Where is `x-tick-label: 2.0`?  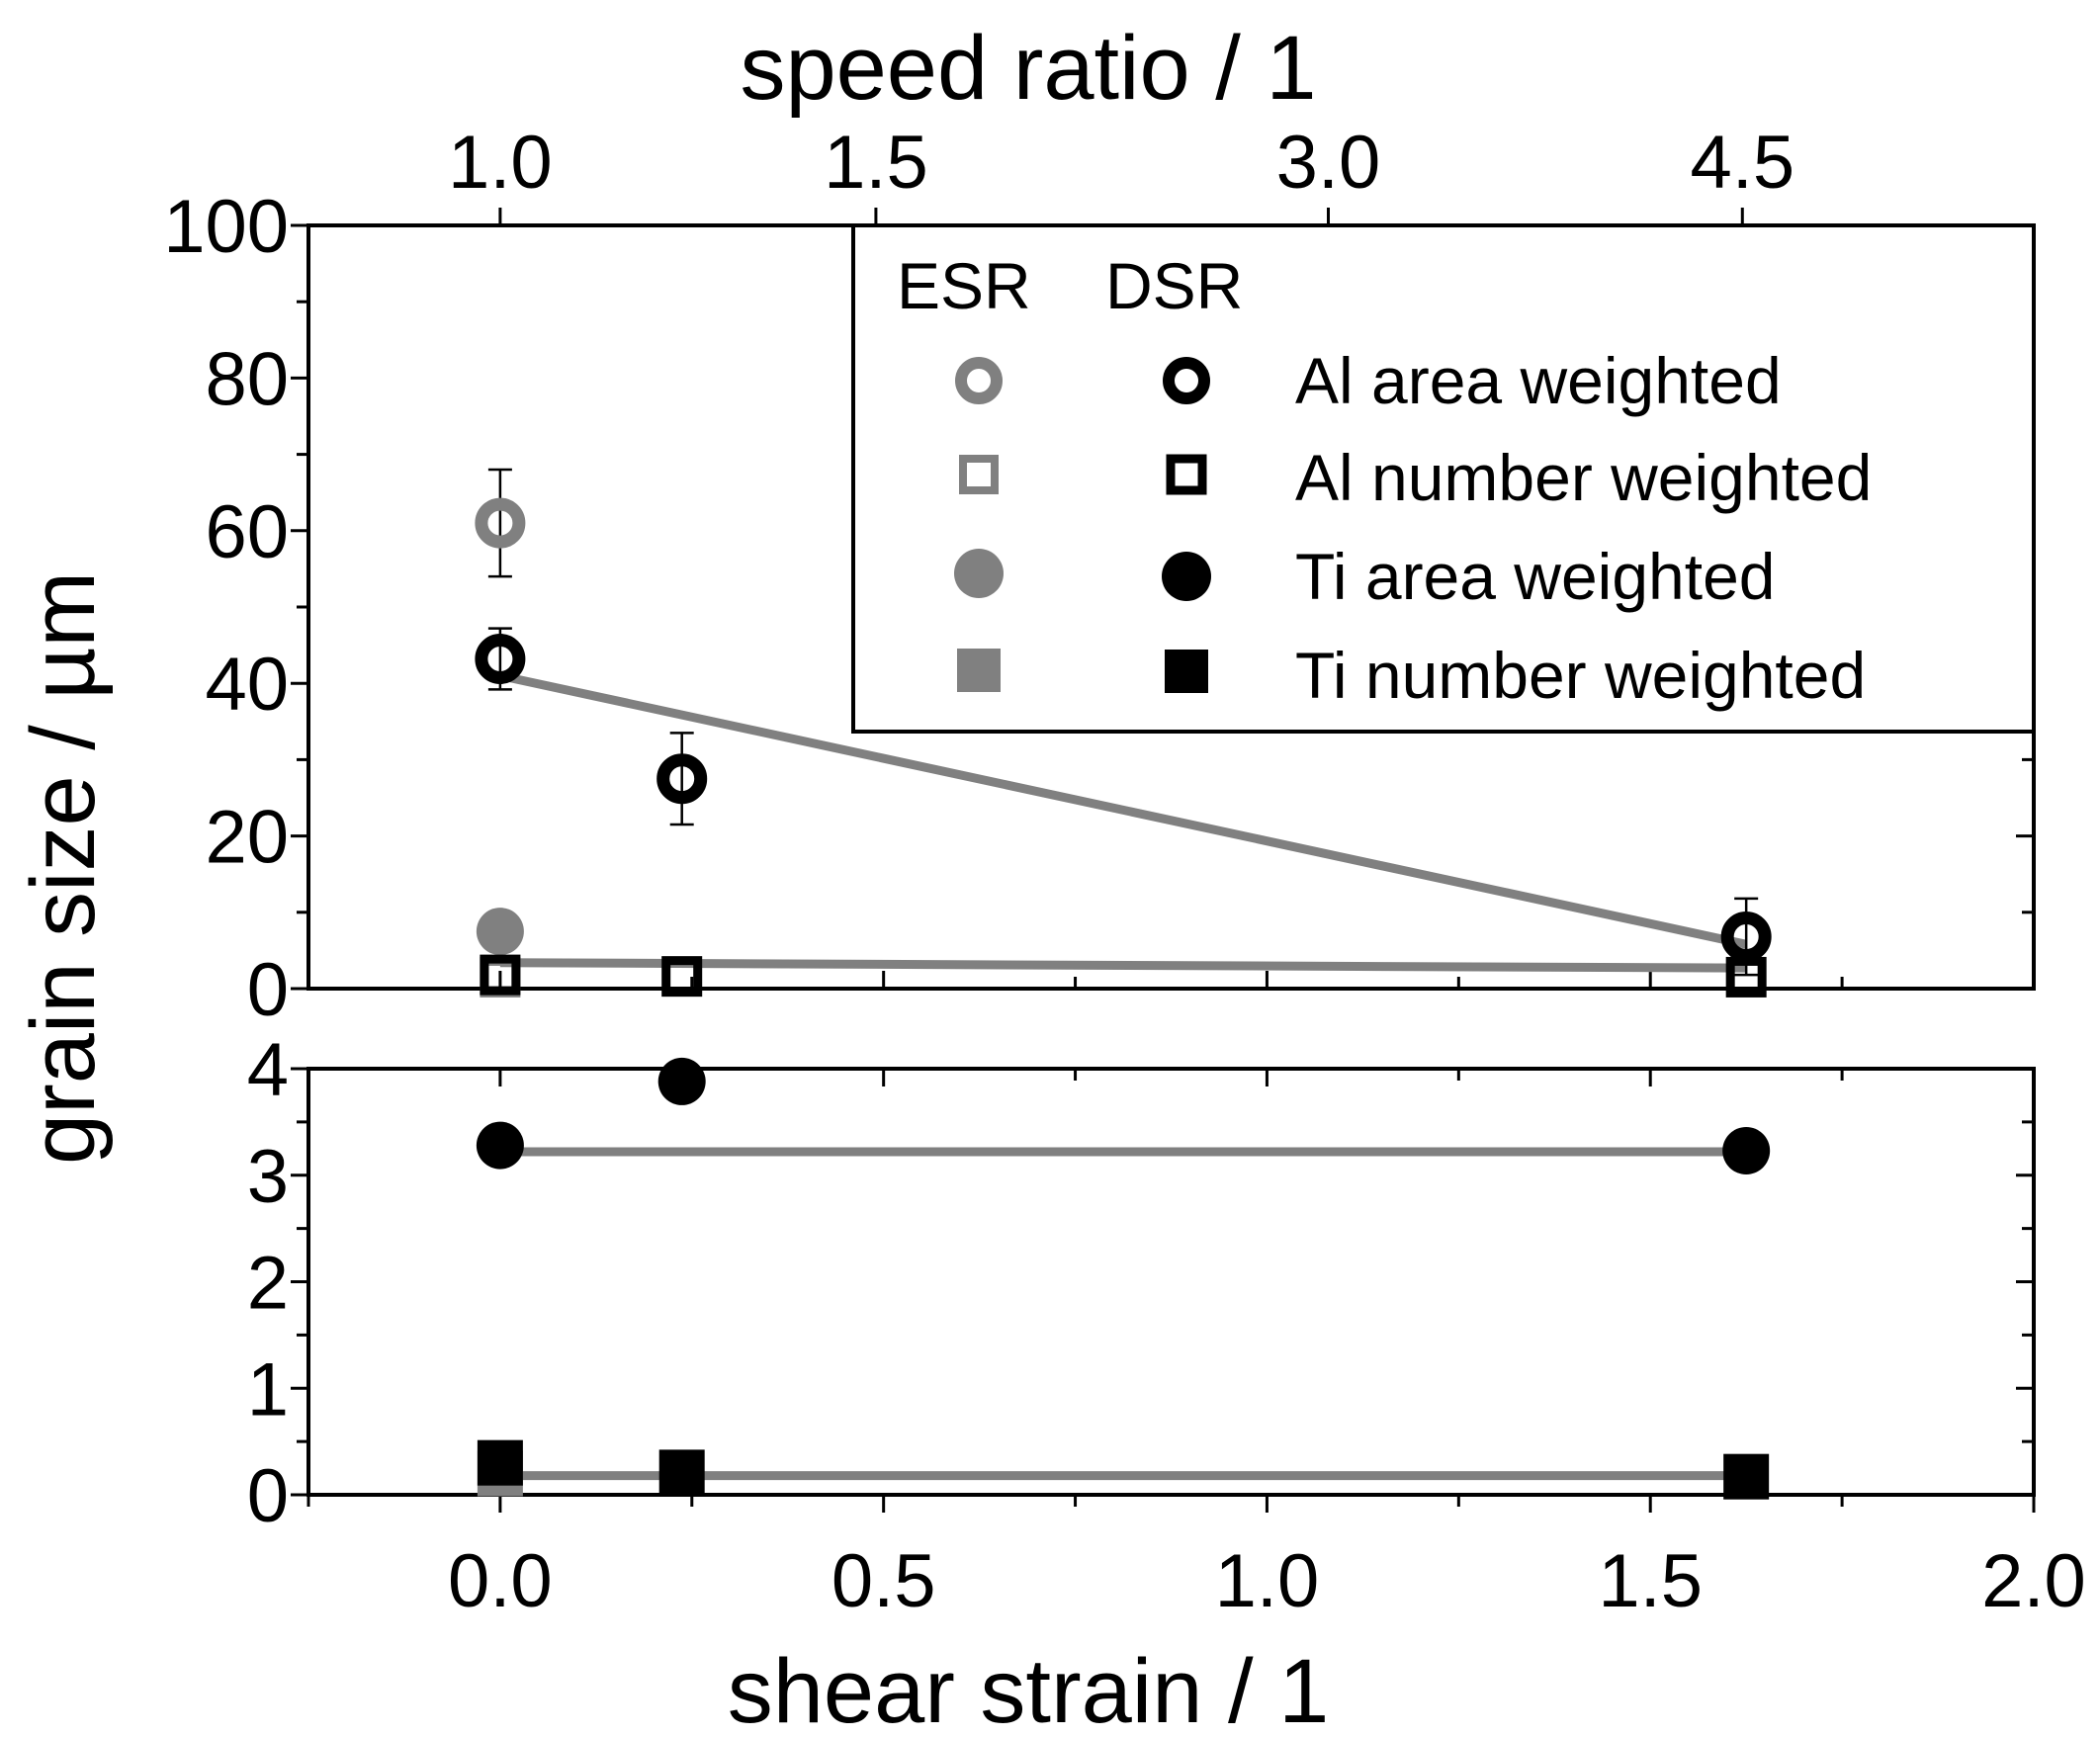
x-tick-label: 2.0 is located at coordinates (2033, 1581).